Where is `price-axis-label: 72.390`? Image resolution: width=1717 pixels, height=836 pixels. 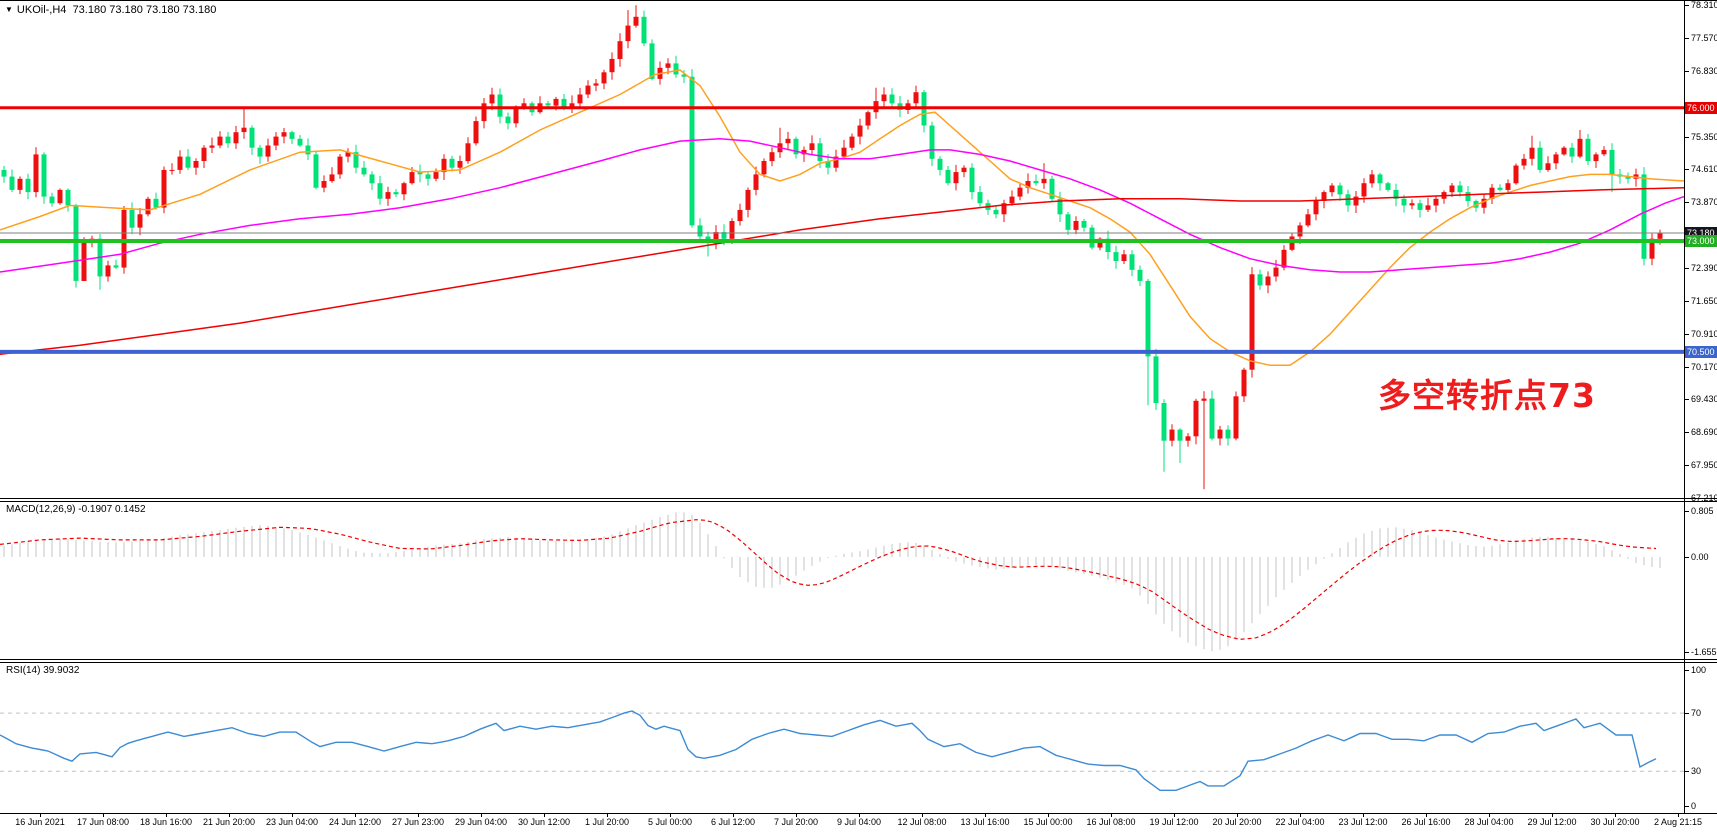 price-axis-label: 72.390 is located at coordinates (1704, 268).